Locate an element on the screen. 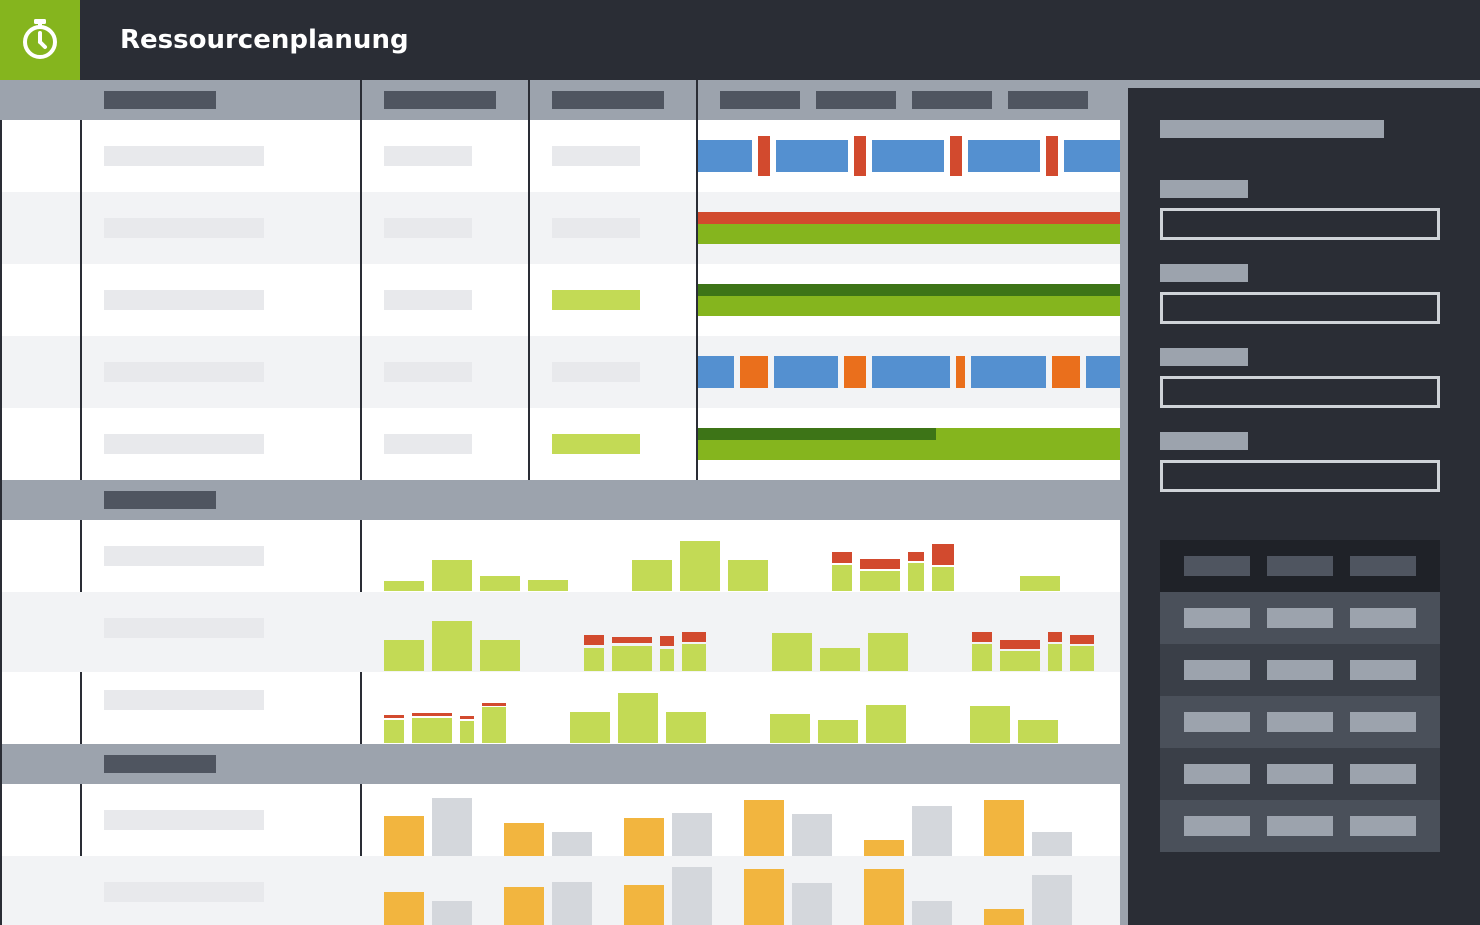  workload-bar-chart is located at coordinates (739, 642).